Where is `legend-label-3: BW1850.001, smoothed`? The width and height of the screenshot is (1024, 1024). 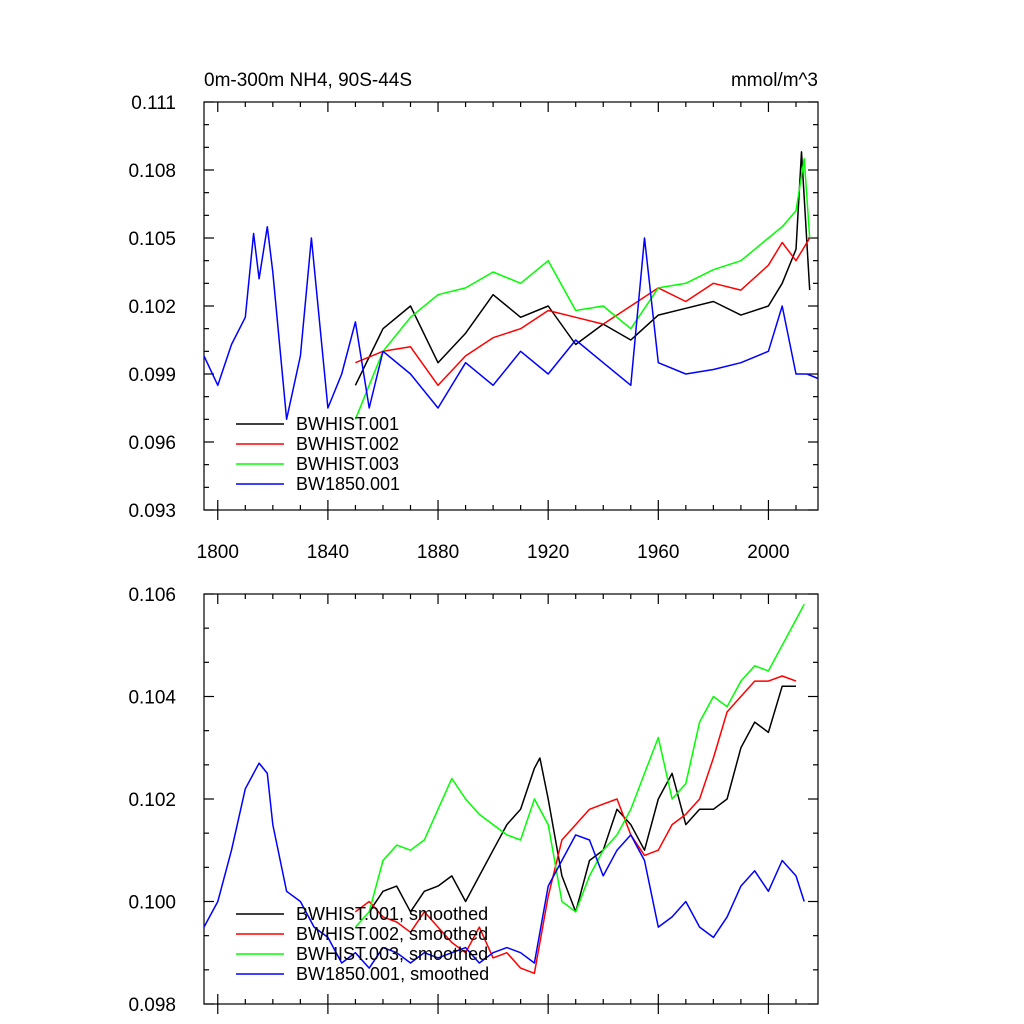
legend-label-3: BW1850.001, smoothed is located at coordinates (392, 974).